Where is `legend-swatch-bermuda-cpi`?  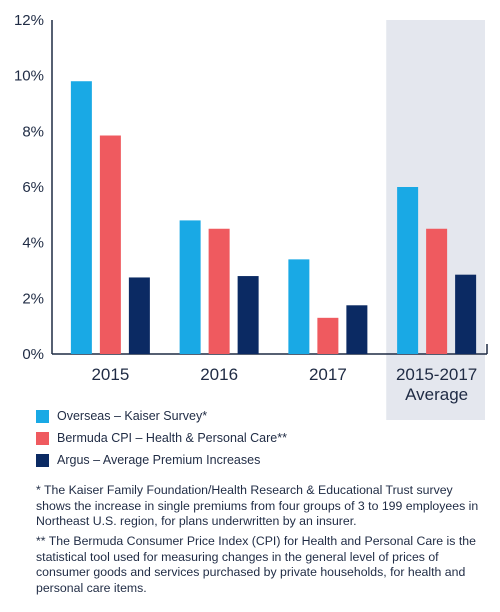 legend-swatch-bermuda-cpi is located at coordinates (42, 438).